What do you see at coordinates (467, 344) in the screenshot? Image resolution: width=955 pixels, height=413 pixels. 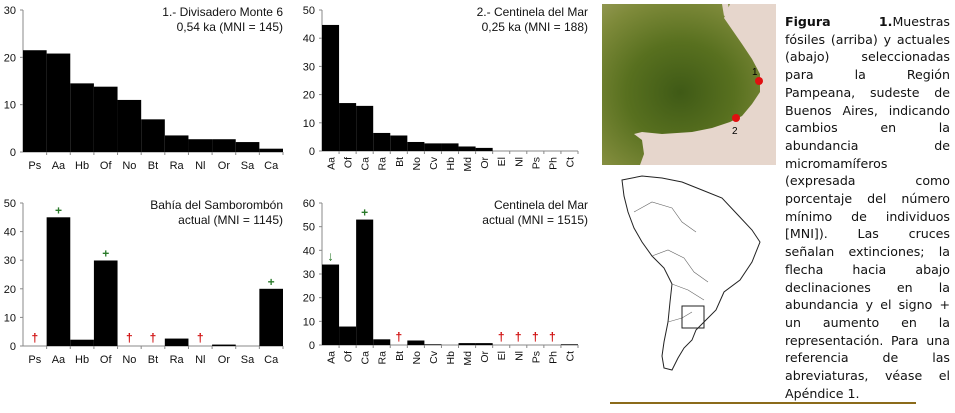 I see `bar-md` at bounding box center [467, 344].